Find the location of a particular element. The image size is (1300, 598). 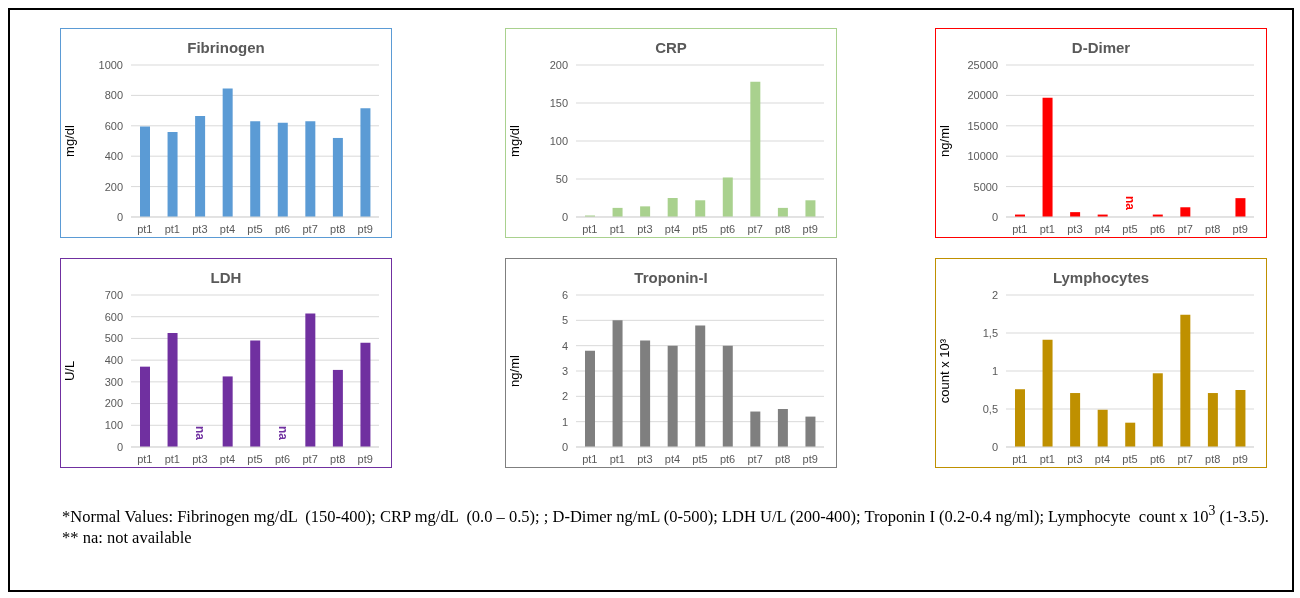

chart-title: CRP is located at coordinates (671, 48).